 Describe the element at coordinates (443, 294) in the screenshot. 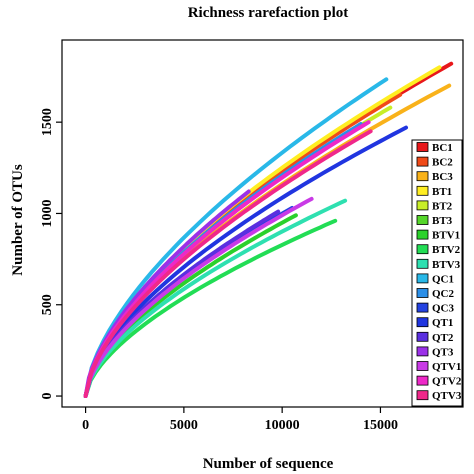

I see `legend-label-qc2: QC2` at that location.